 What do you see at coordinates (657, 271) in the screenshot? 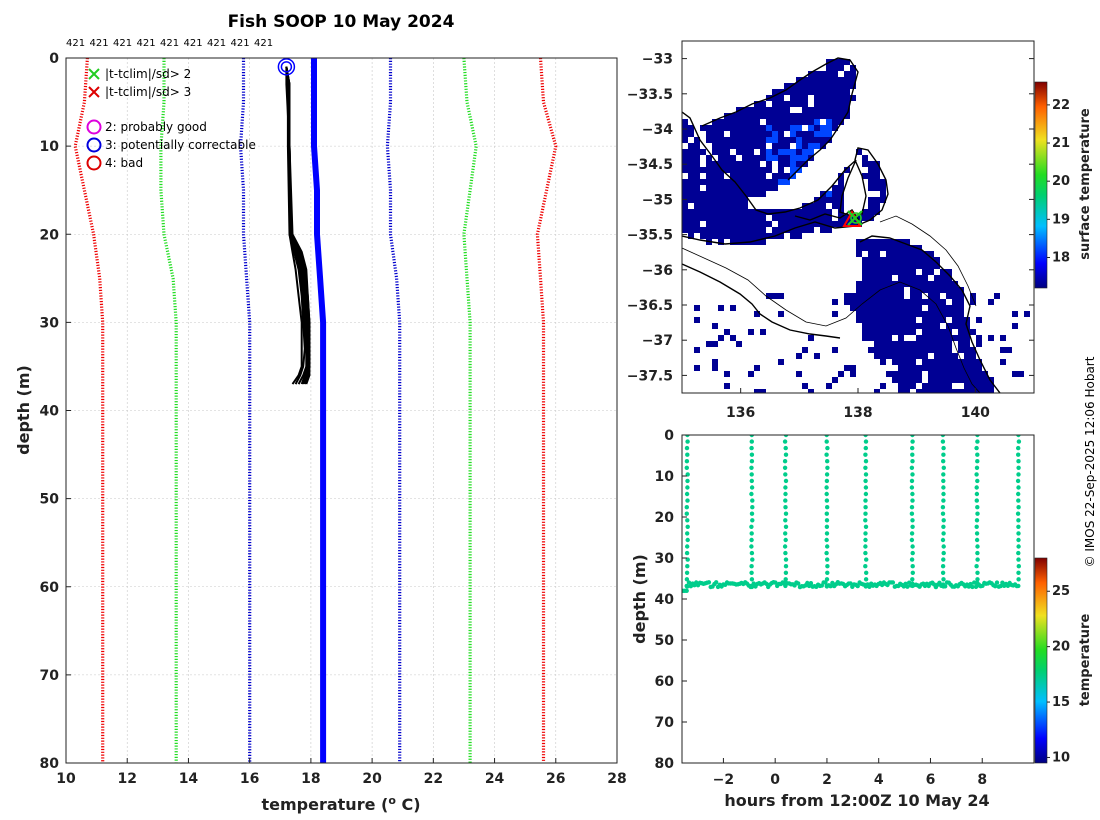
I see `map-y-tick-label: −36` at bounding box center [657, 271].